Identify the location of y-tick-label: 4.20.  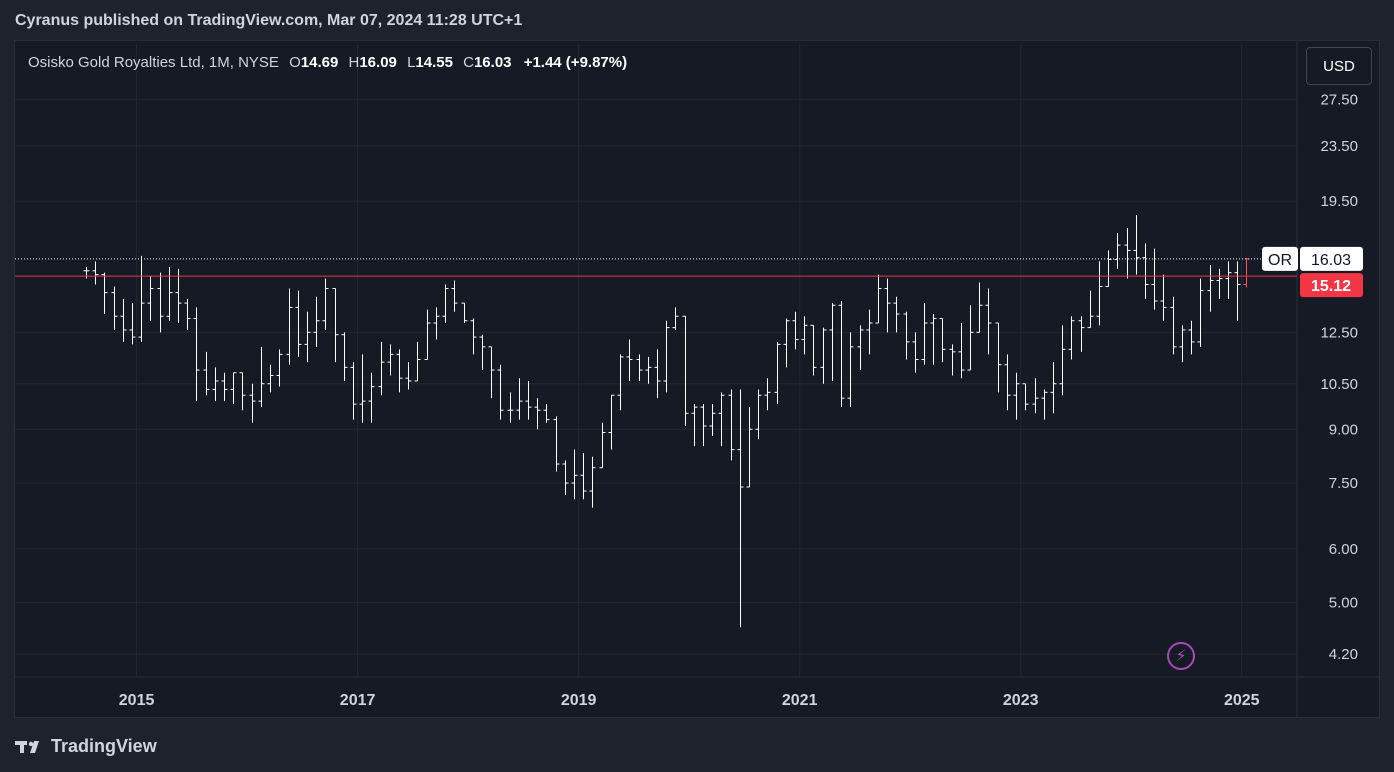
(1343, 654).